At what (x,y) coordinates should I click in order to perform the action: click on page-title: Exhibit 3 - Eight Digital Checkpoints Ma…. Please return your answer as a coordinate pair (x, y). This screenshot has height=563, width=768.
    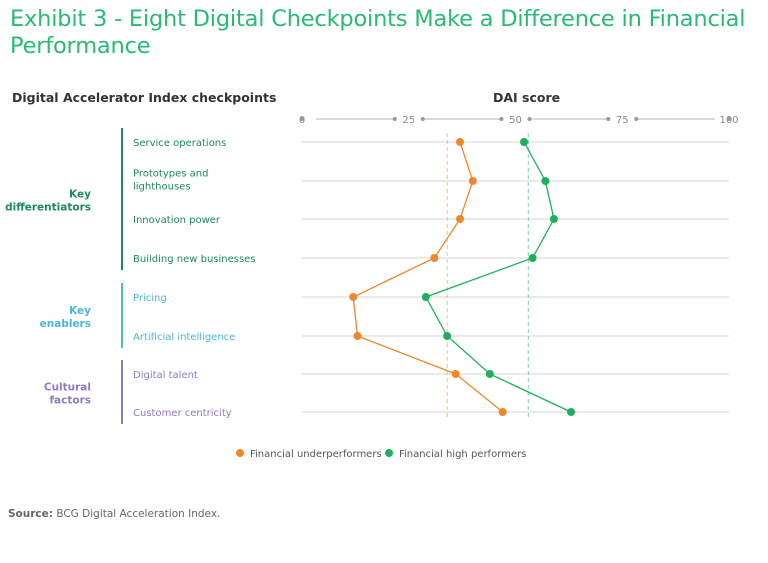
    Looking at the image, I should click on (378, 32).